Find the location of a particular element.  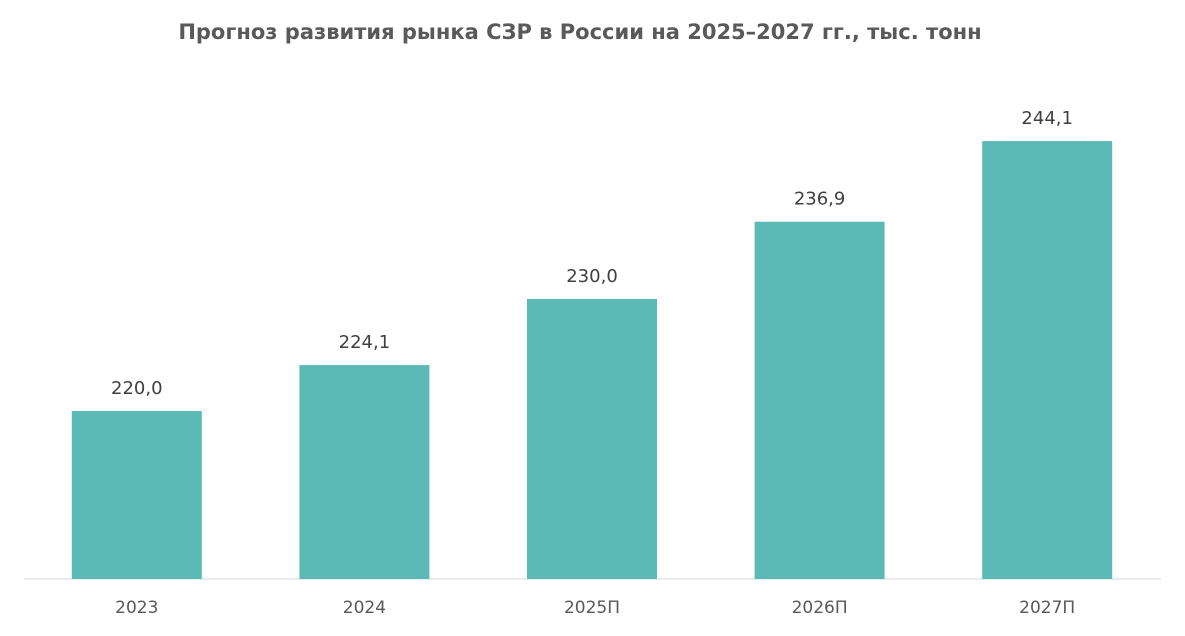

x-tick-label: 2023 is located at coordinates (136, 608).